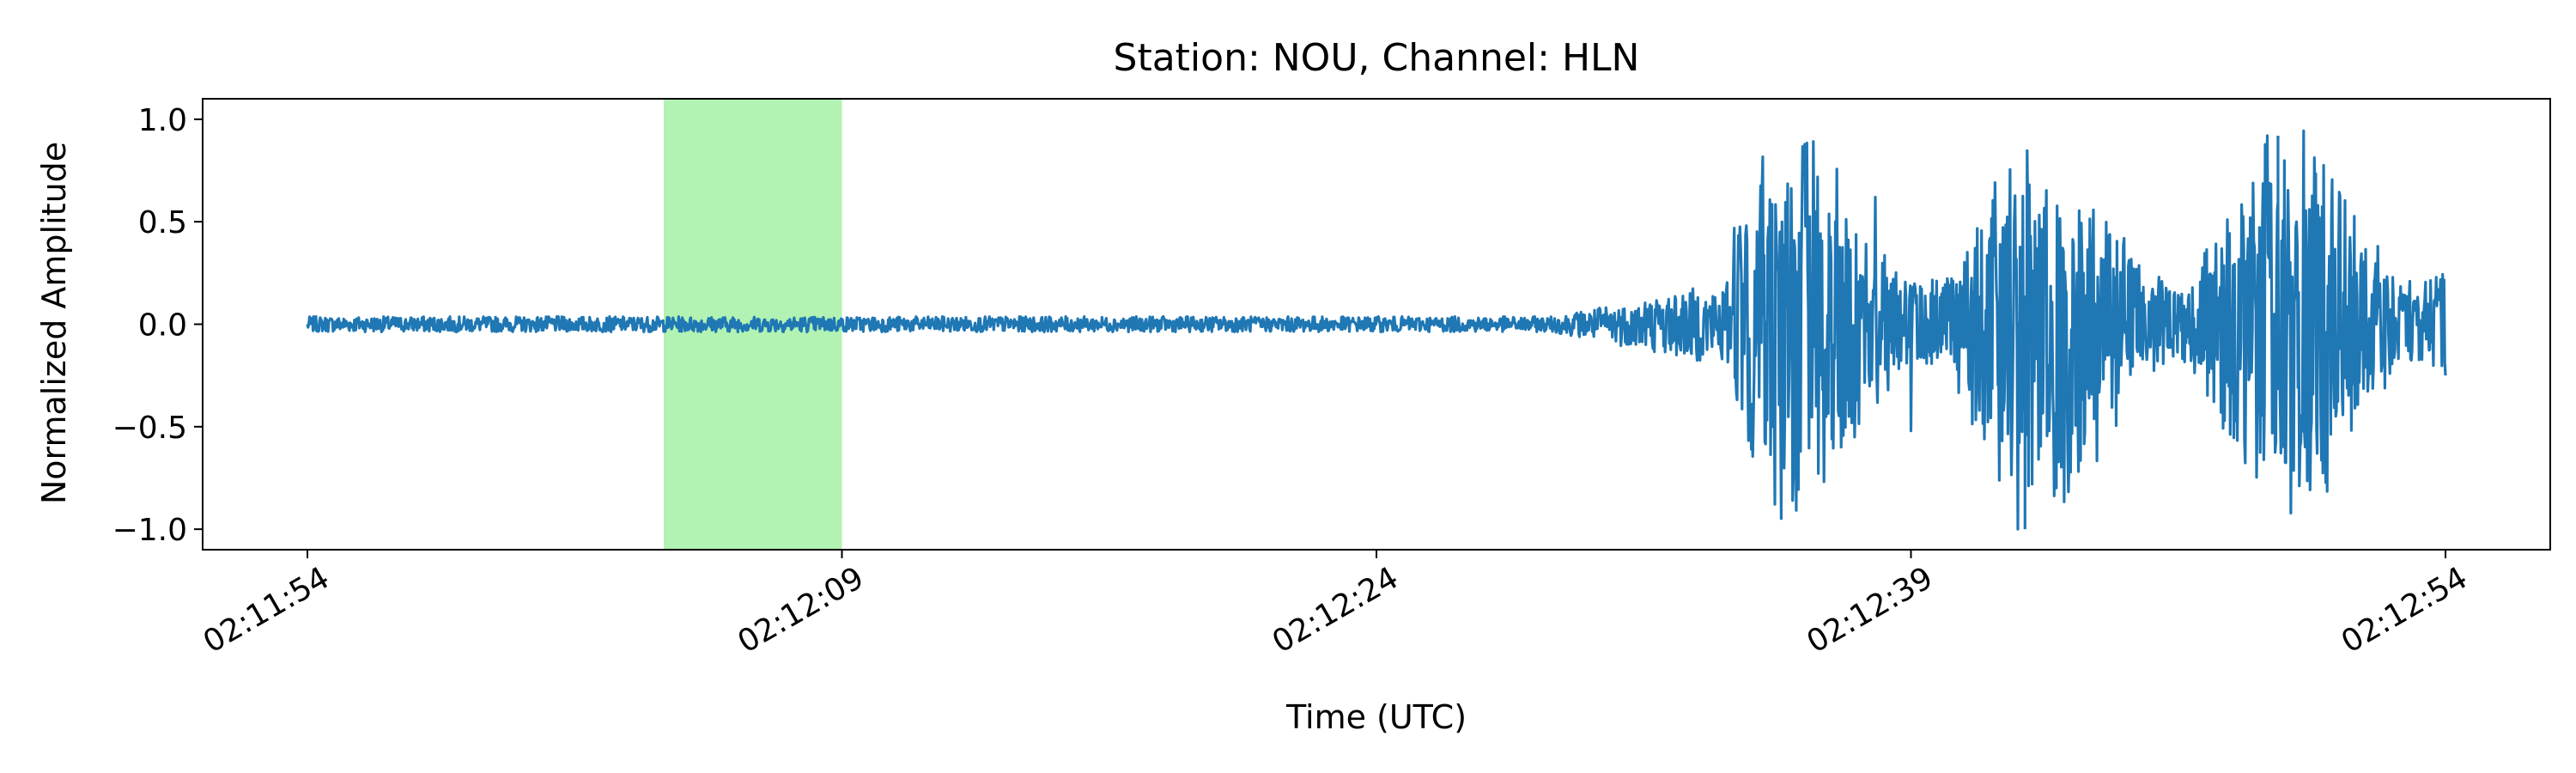  Describe the element at coordinates (162, 120) in the screenshot. I see `y-tick-label: 1.0` at that location.